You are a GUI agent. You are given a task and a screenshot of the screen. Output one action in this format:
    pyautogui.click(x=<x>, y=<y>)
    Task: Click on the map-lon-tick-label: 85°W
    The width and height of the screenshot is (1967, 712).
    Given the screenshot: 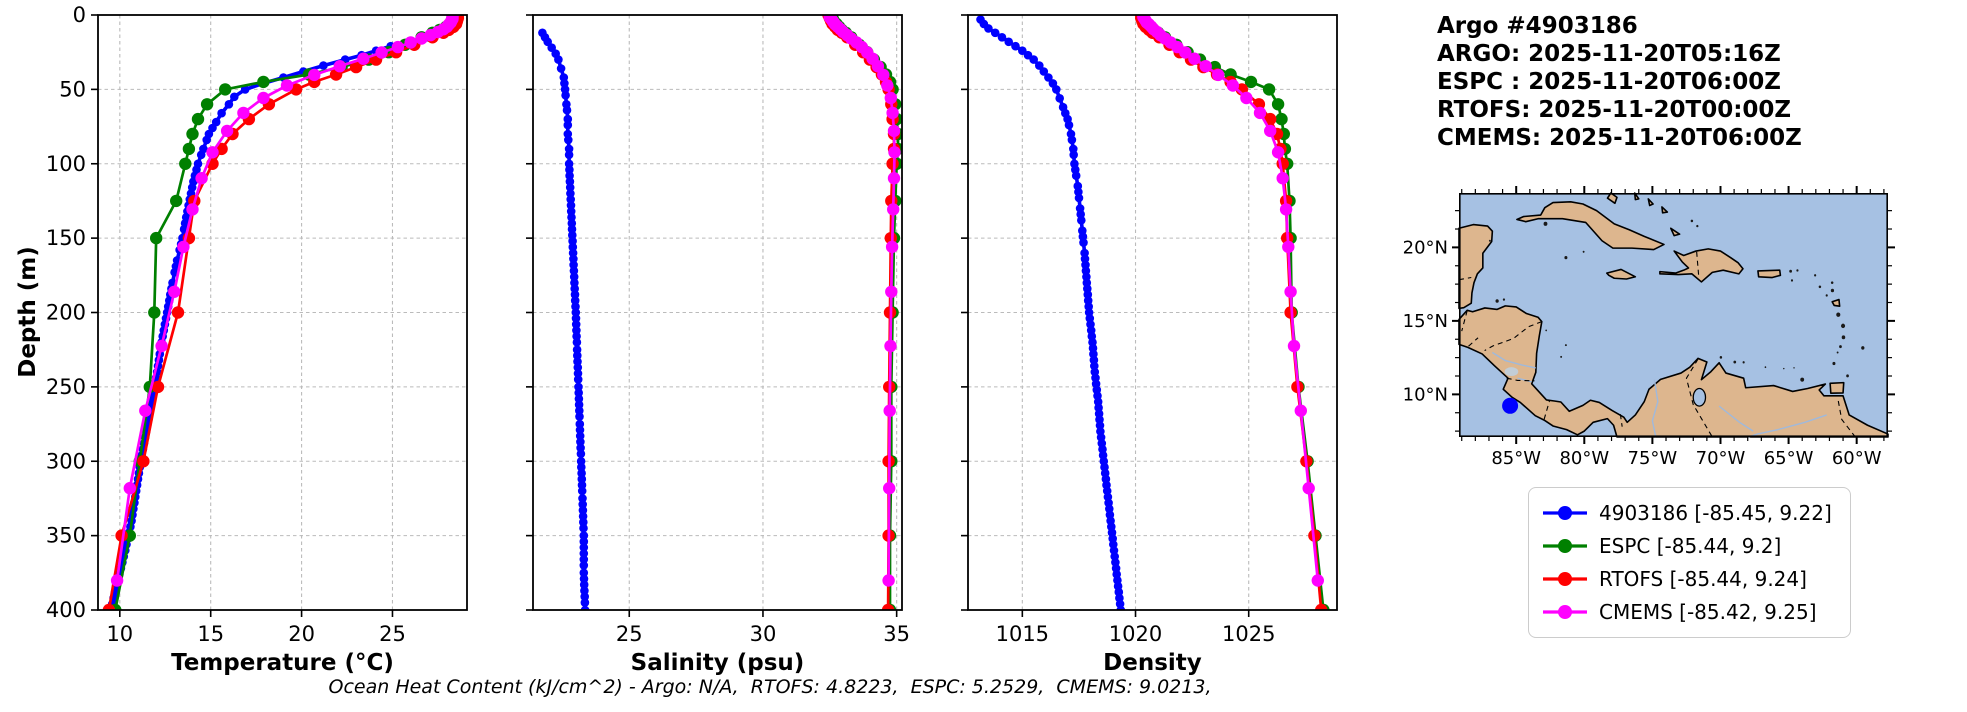 What is the action you would take?
    pyautogui.click(x=1516, y=458)
    